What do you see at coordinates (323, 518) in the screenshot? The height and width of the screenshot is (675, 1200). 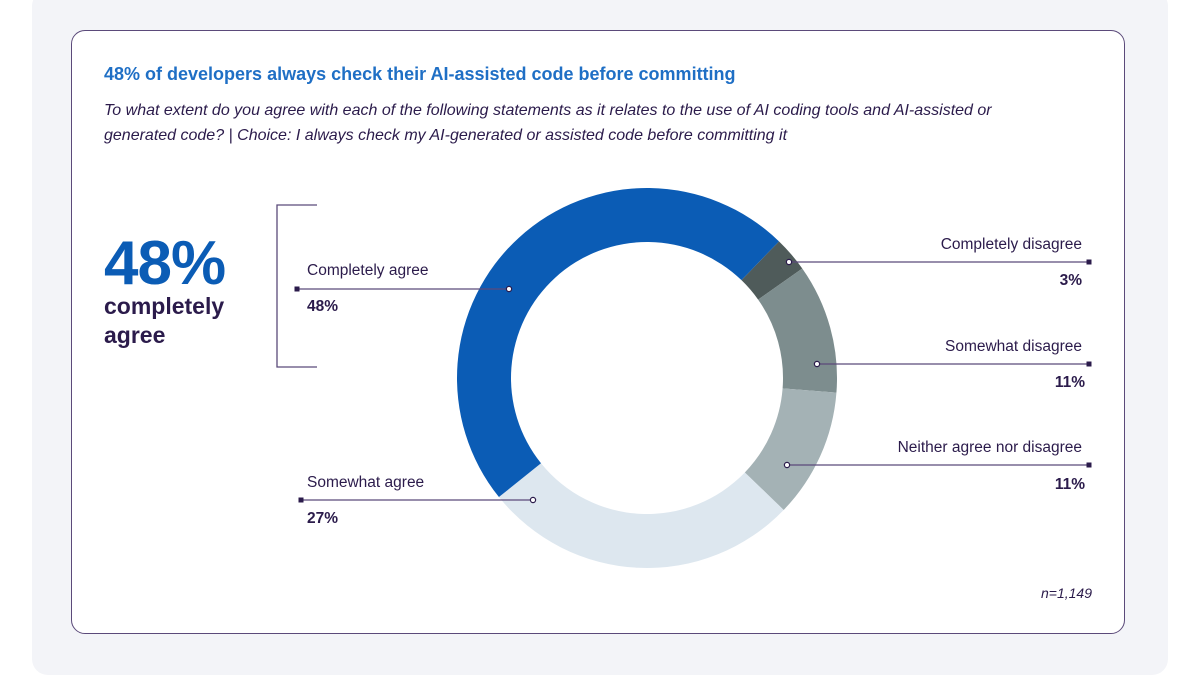 I see `value-somewhat-agree: 27%` at bounding box center [323, 518].